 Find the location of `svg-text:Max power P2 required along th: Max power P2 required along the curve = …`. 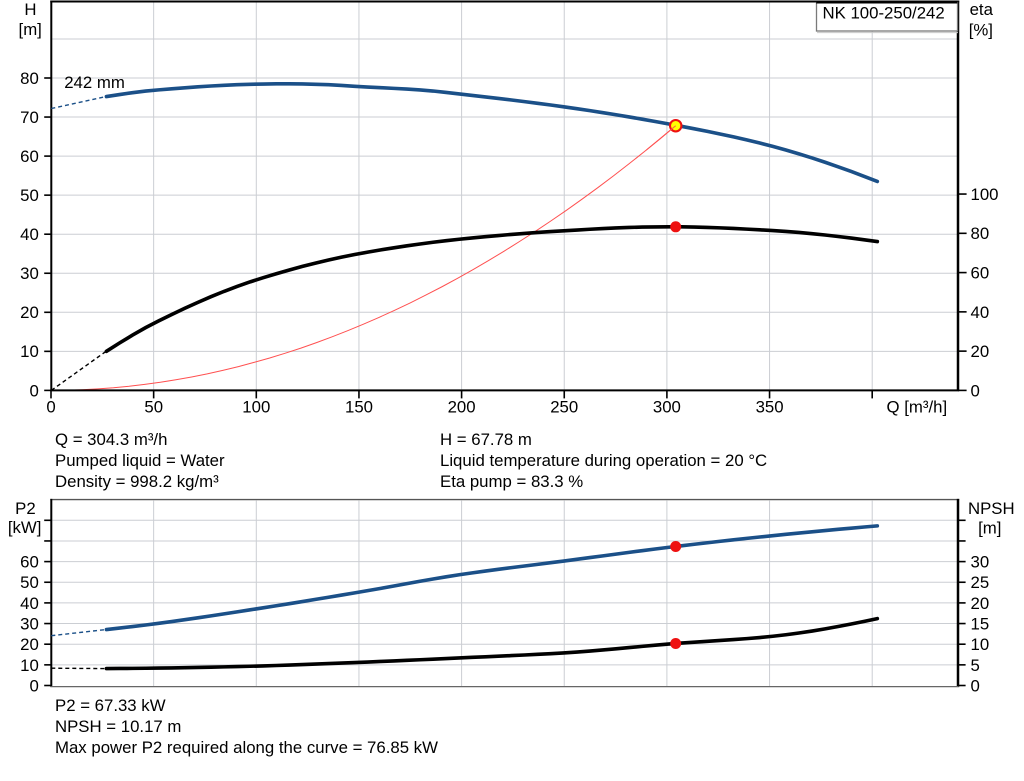

svg-text:Max power P2 required along th: Max power P2 required along the curve = … is located at coordinates (246, 747).